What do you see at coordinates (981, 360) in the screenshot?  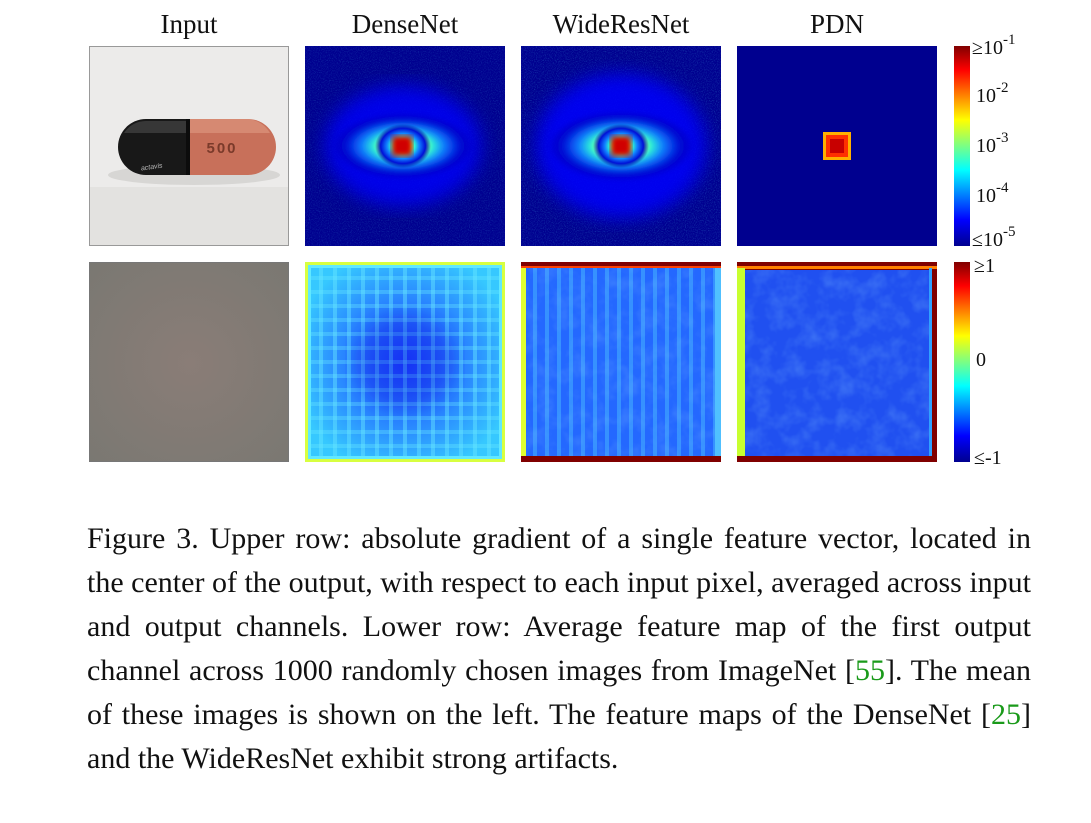 I see `colorbar-lower-tick: 0` at bounding box center [981, 360].